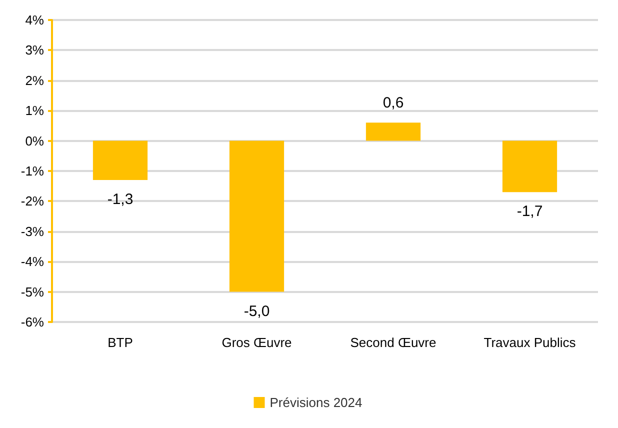  Describe the element at coordinates (393, 342) in the screenshot. I see `x-tick-label: Second Œuvre` at that location.